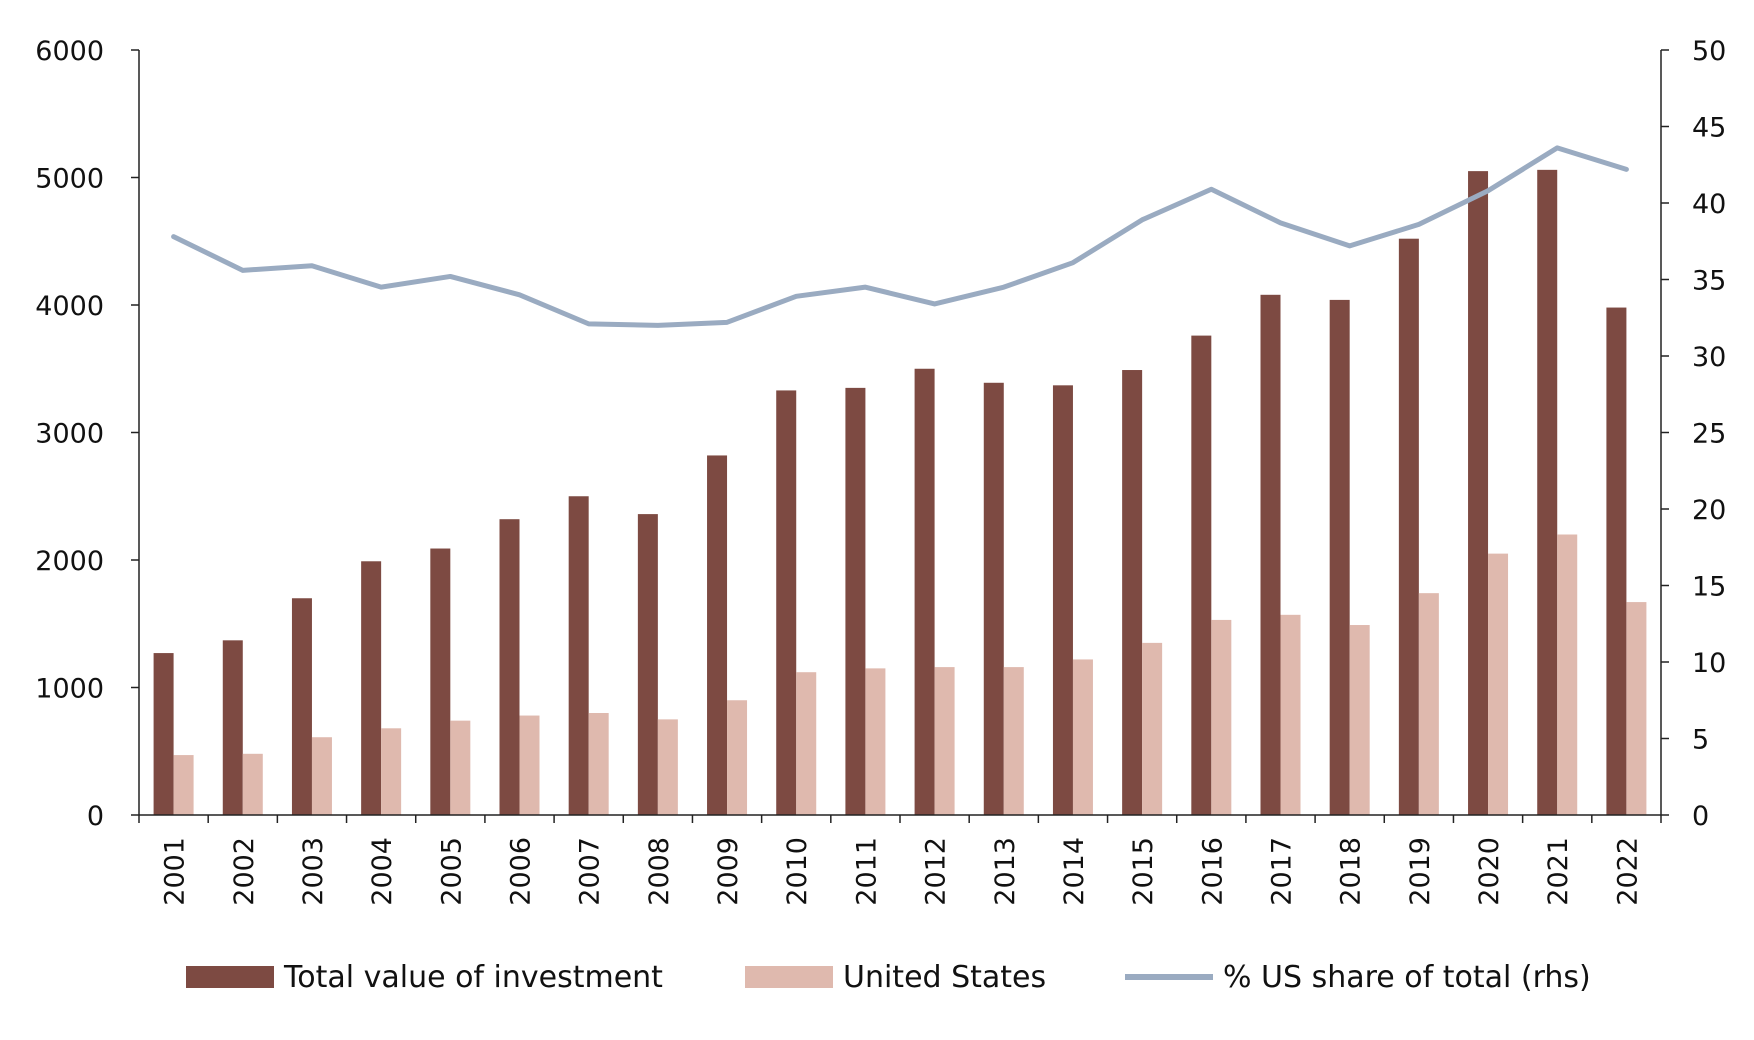  I want to click on x-tick-label: 2008, so click(659, 871).